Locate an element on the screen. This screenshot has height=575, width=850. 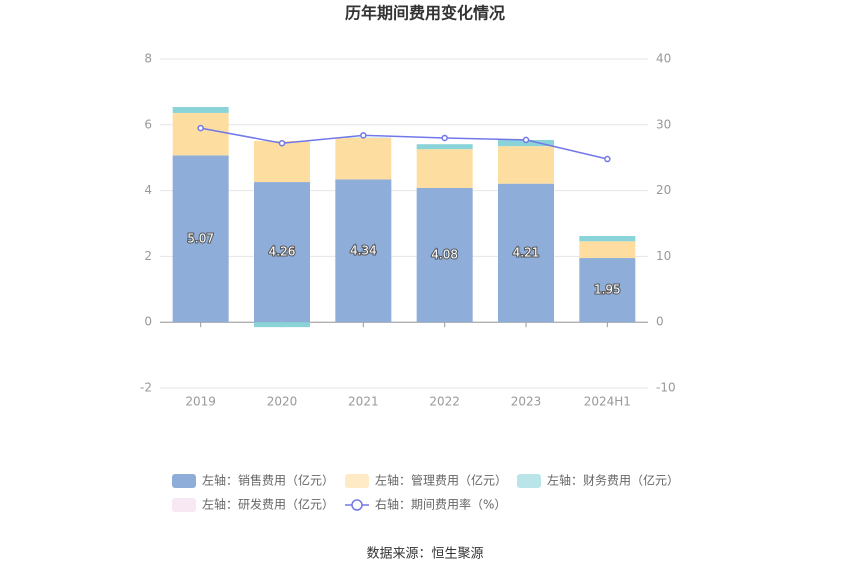
y2-tick-label: 20 is located at coordinates (663, 190).